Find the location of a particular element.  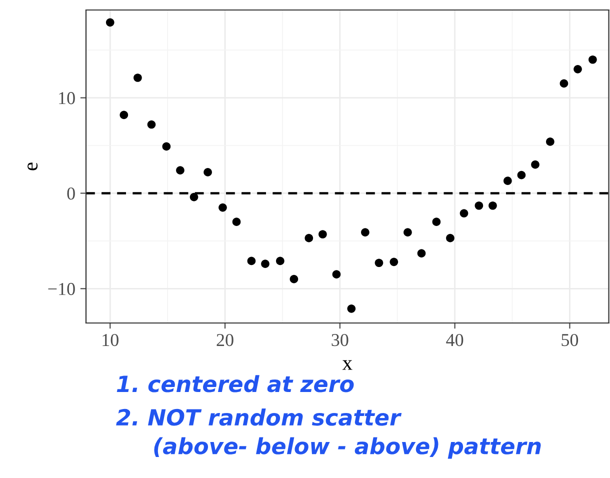

text: (above- below - above) pattern is located at coordinates (347, 448).